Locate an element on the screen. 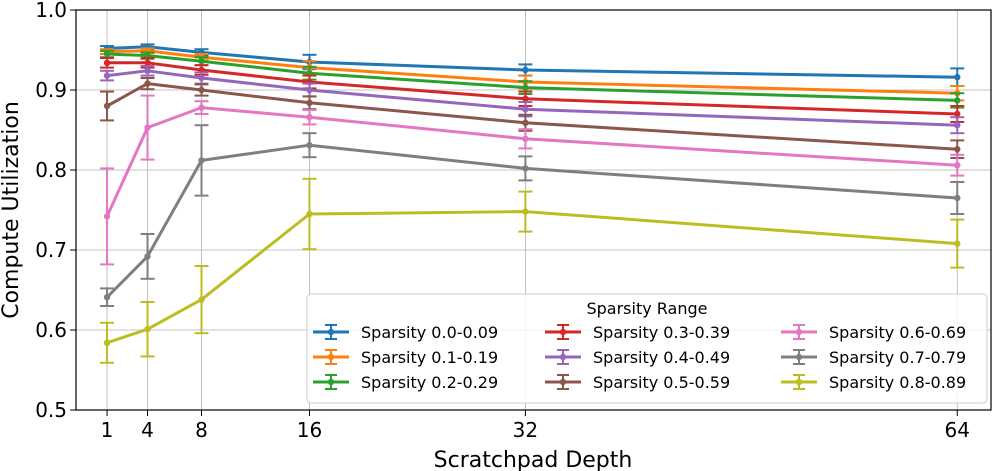 Image resolution: width=996 pixels, height=471 pixels. legend-entry: Sparsity 0.5-0.59 is located at coordinates (637, 382).